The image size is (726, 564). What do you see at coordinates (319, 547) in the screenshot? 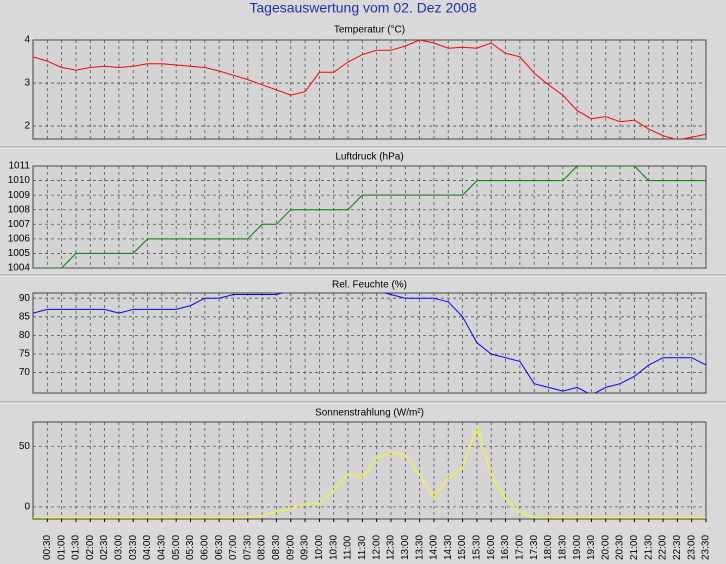
I see `x-tick-label: 10:00` at bounding box center [319, 547].